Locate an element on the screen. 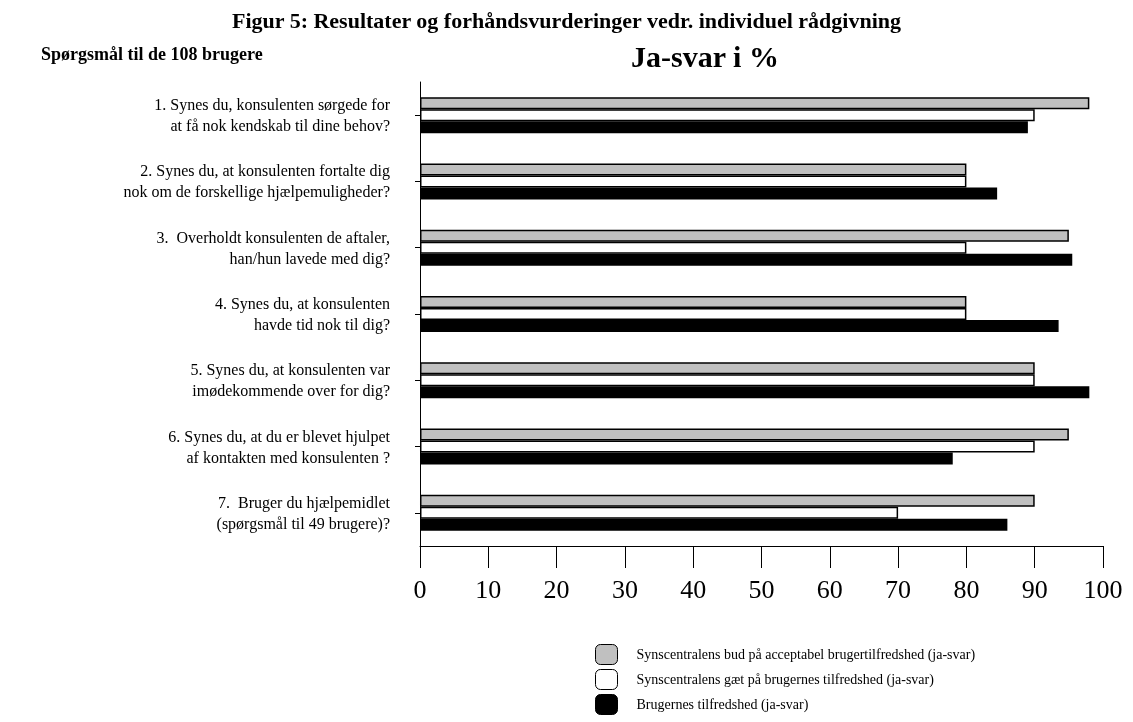 Image resolution: width=1133 pixels, height=722 pixels. x-tick-label: 60 is located at coordinates (829, 589).